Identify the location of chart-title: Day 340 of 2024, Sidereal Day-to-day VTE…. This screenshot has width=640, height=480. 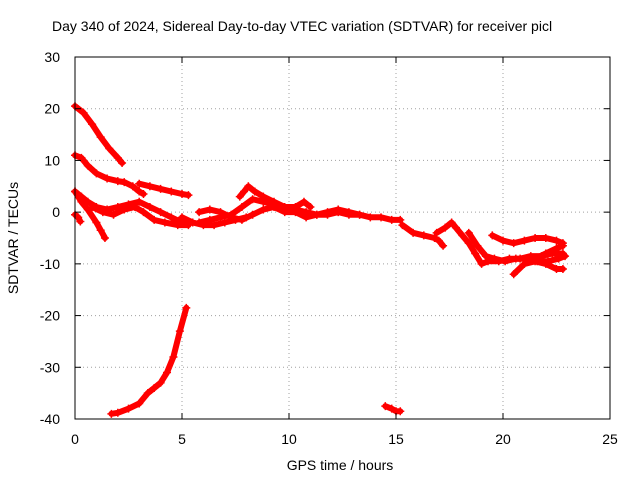
(302, 26).